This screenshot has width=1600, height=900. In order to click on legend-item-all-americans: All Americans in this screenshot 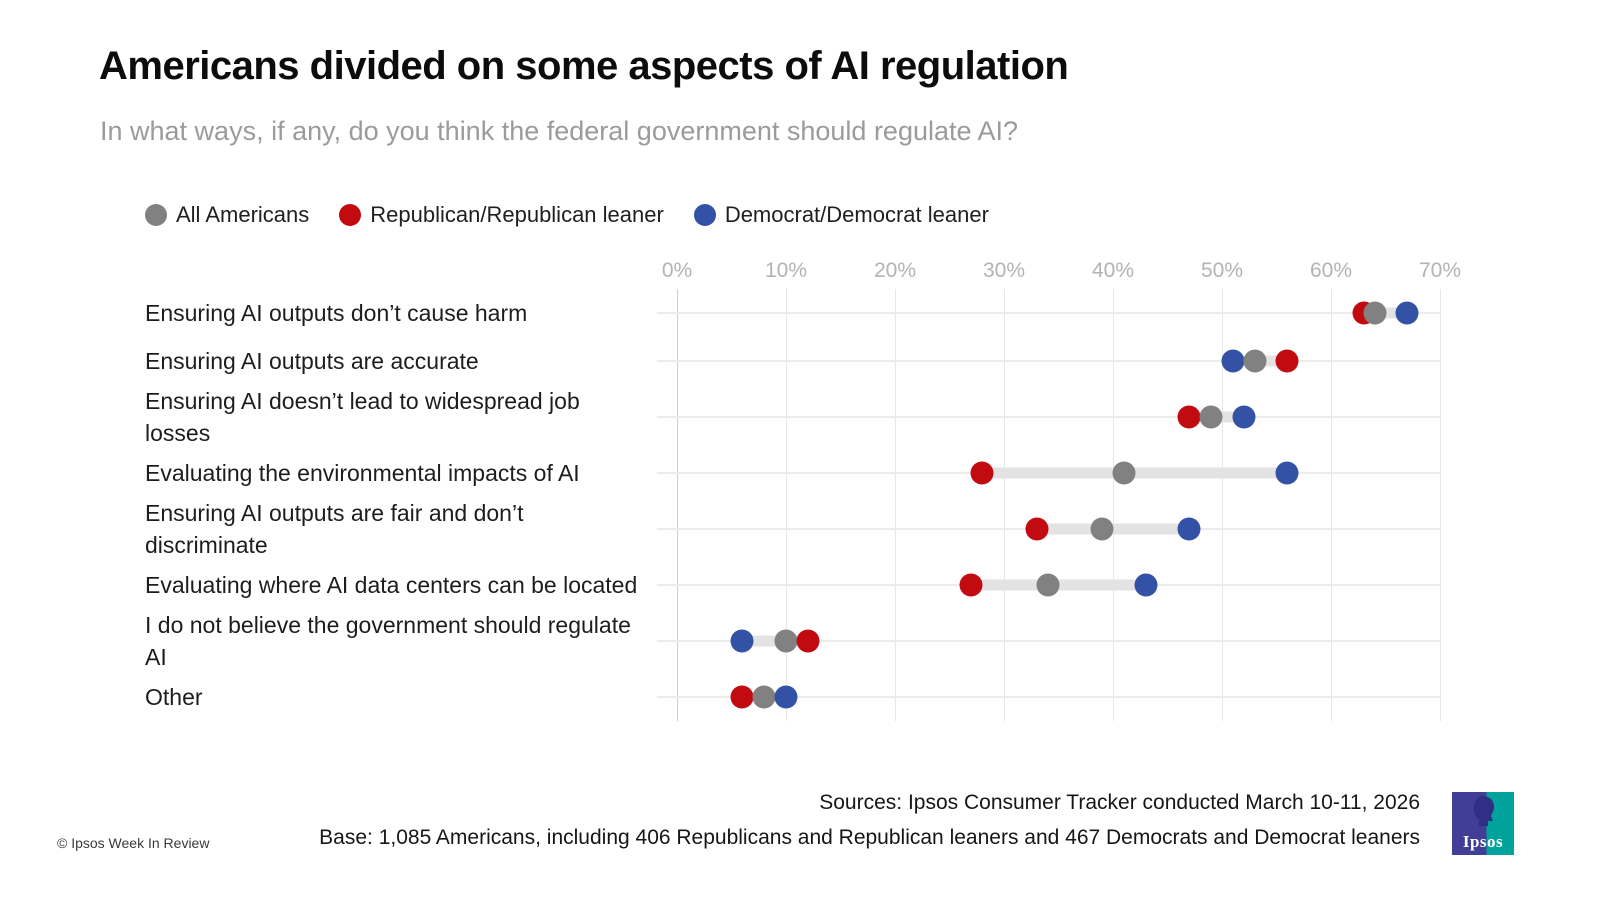, I will do `click(227, 215)`.